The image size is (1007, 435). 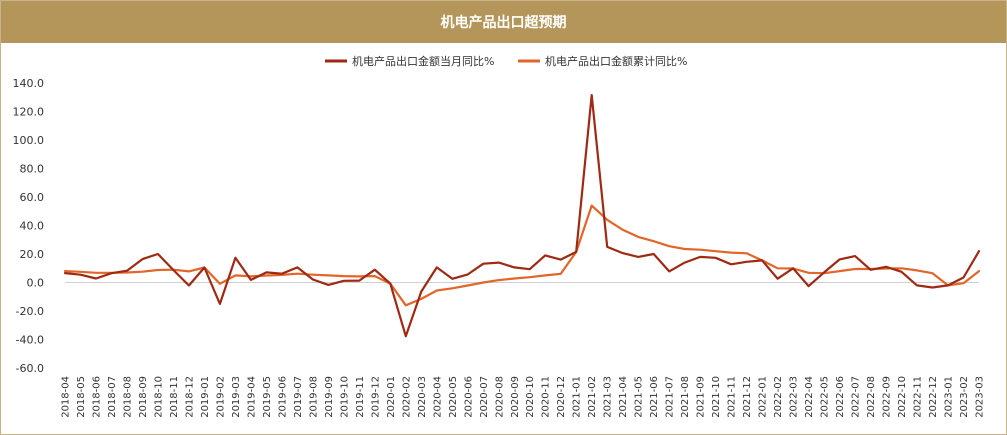 What do you see at coordinates (30, 311) in the screenshot?
I see `y-tick-label: -20.0` at bounding box center [30, 311].